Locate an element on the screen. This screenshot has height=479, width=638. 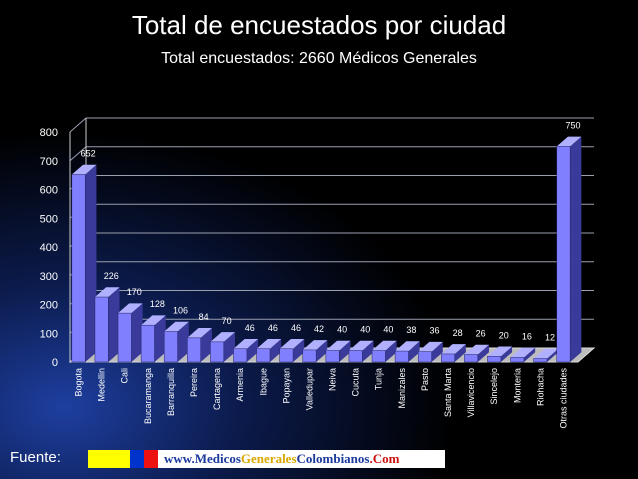
data-label: 20 is located at coordinates (504, 335).